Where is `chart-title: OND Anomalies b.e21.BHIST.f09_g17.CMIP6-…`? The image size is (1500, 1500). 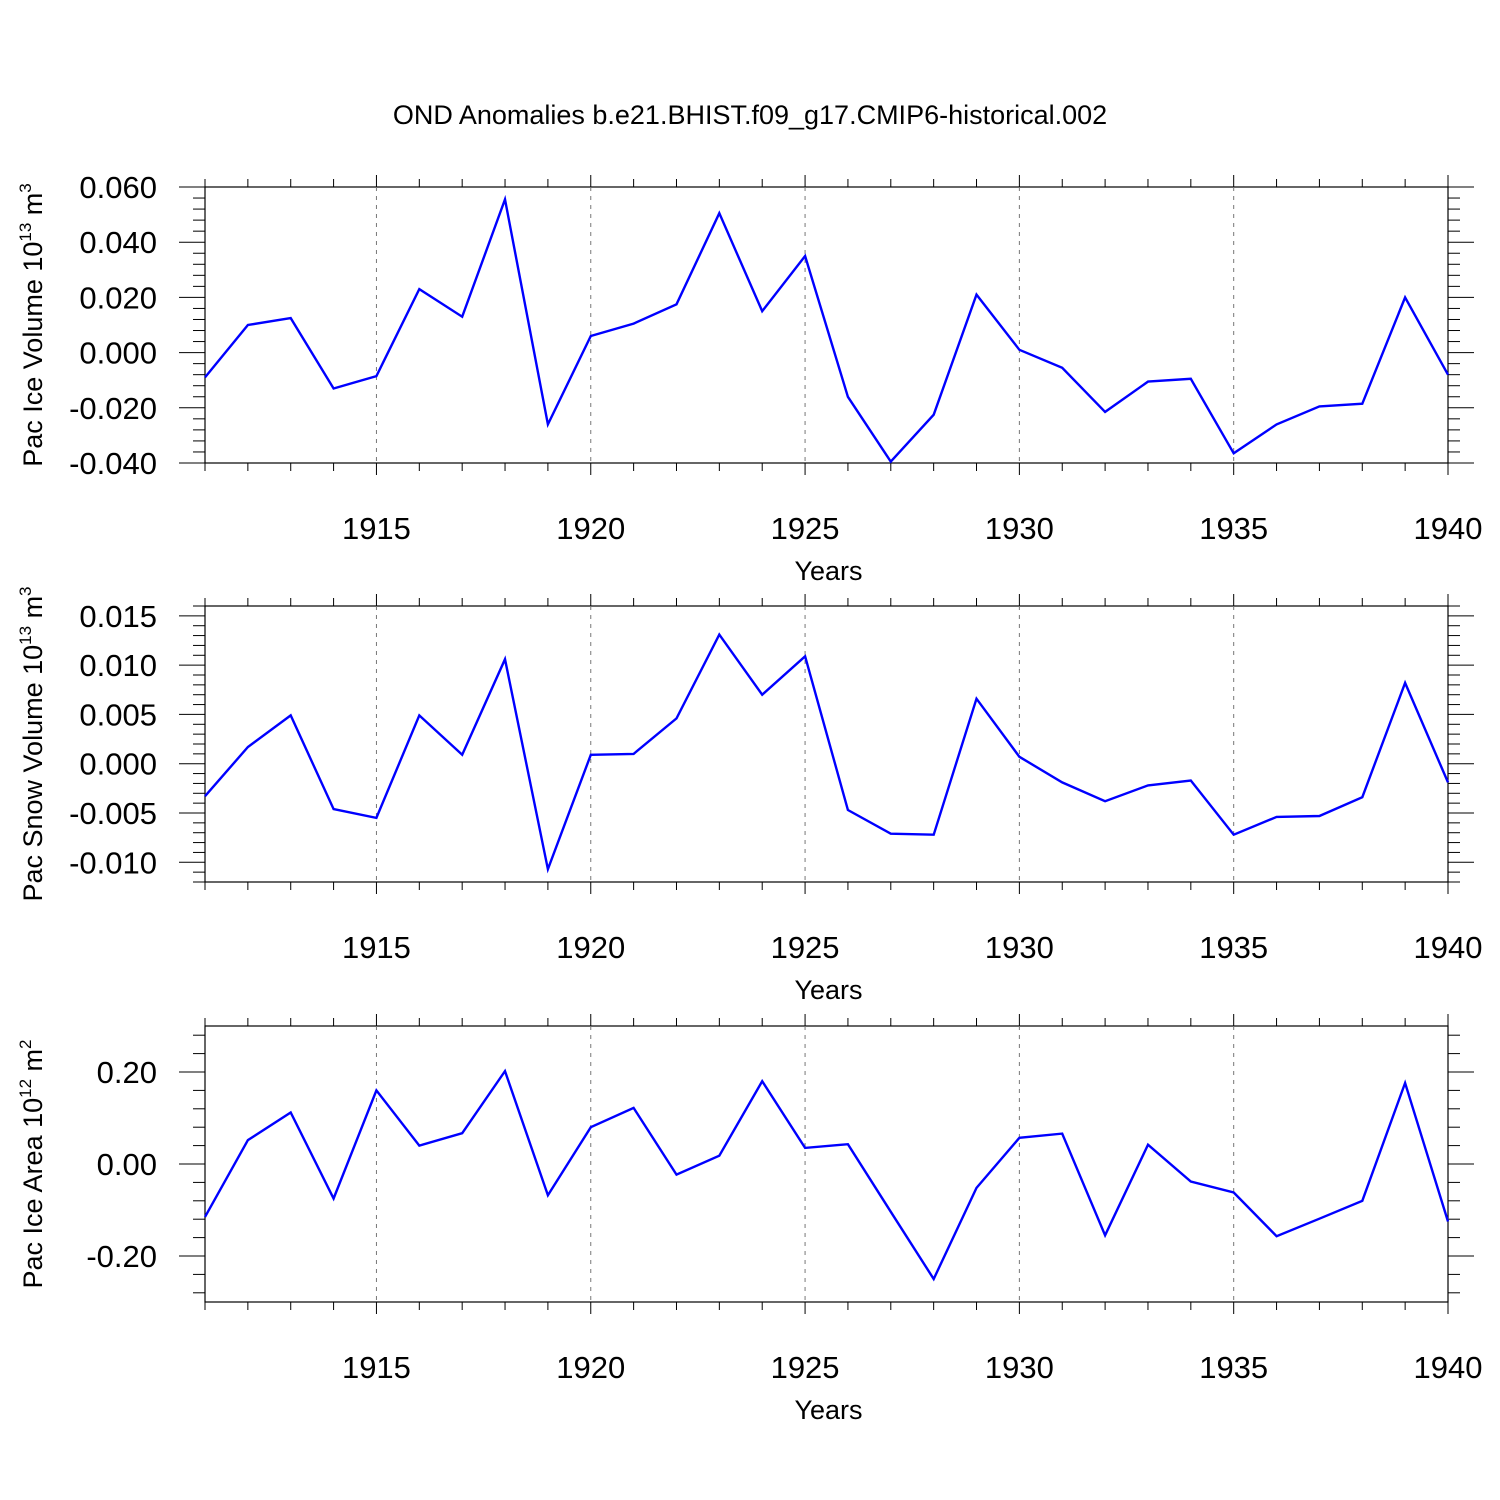
chart-title: OND Anomalies b.e21.BHIST.f09_g17.CMIP6-… is located at coordinates (750, 115).